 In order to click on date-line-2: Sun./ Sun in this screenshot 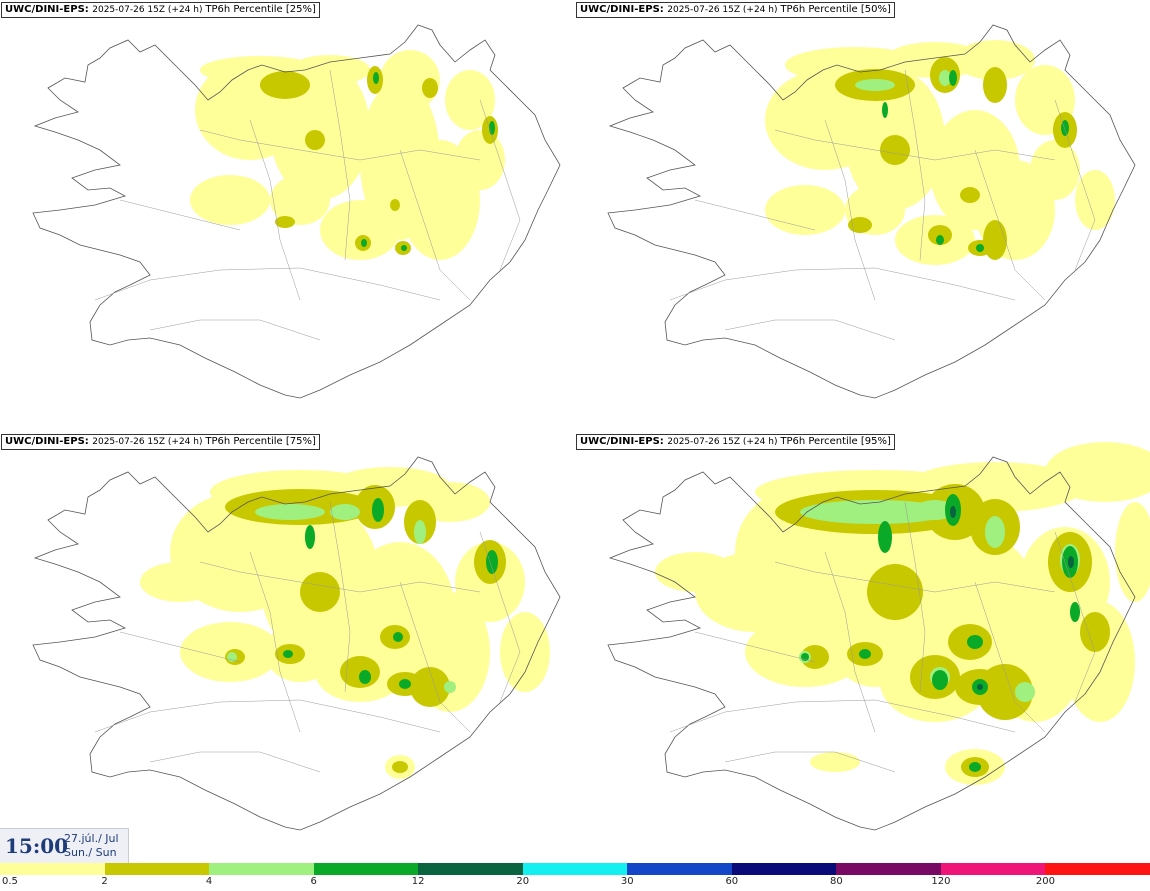, I will do `click(90, 852)`.